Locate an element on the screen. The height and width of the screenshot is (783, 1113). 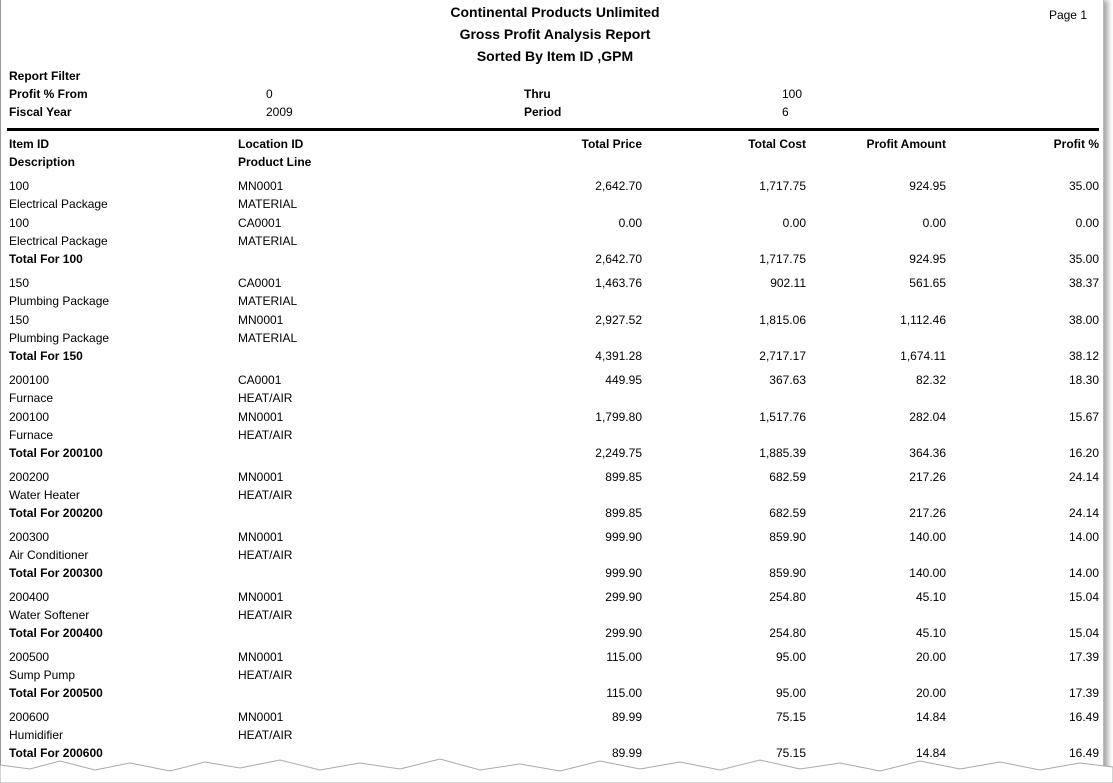
total-price: 115.00 is located at coordinates (624, 693).